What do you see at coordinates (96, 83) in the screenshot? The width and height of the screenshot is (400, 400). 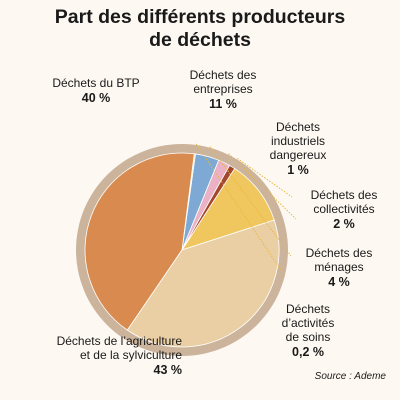 I see `slice-name: Déchets du BTP` at bounding box center [96, 83].